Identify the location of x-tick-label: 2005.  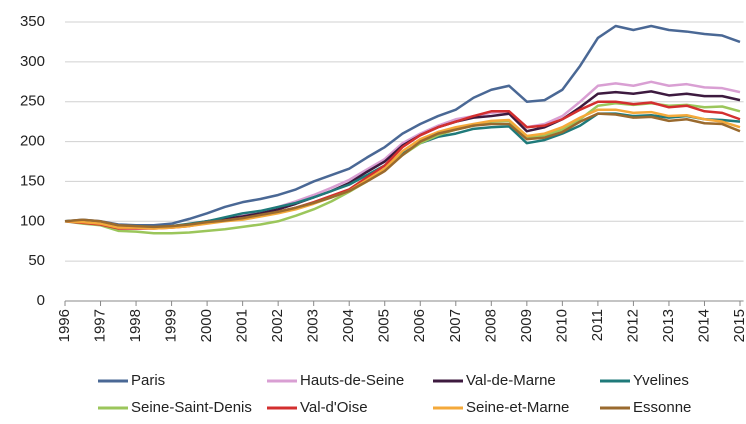
(384, 325).